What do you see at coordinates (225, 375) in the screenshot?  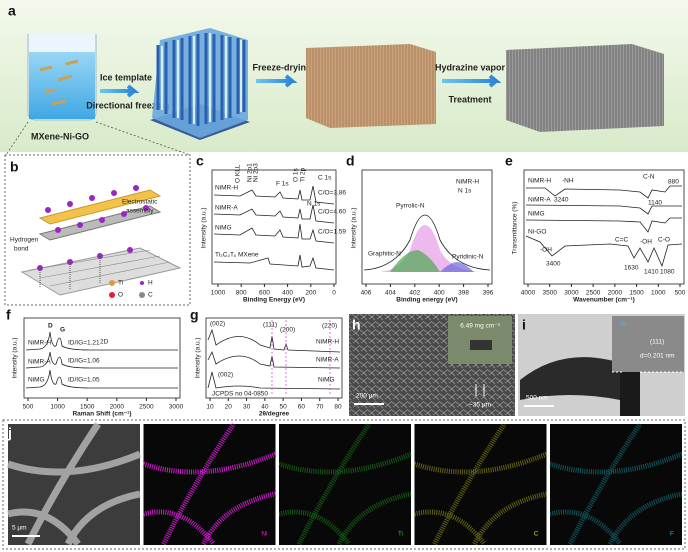 I see `plane: (002)` at bounding box center [225, 375].